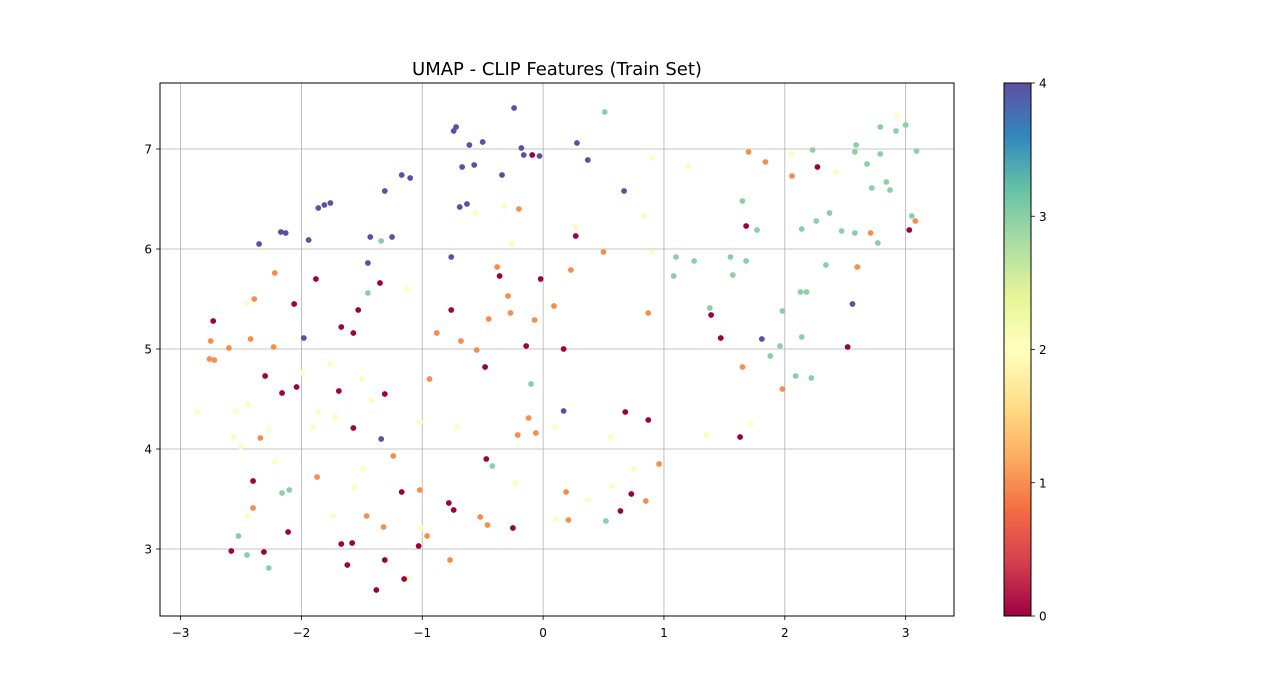 This screenshot has width=1280, height=692. Describe the element at coordinates (148, 450) in the screenshot. I see `y-tick-label: 4` at that location.